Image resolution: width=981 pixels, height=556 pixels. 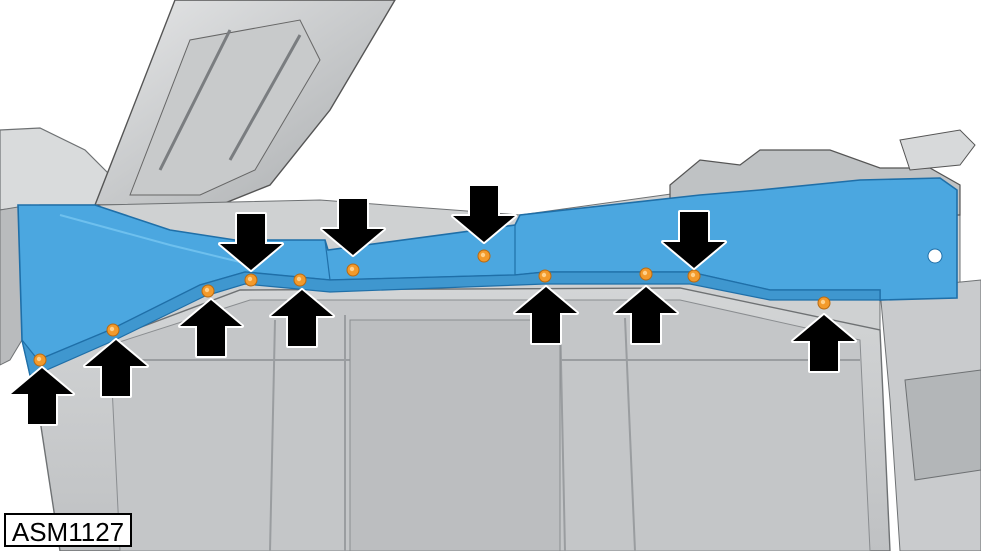 I want to click on left-fender, so click(x=55, y=169).